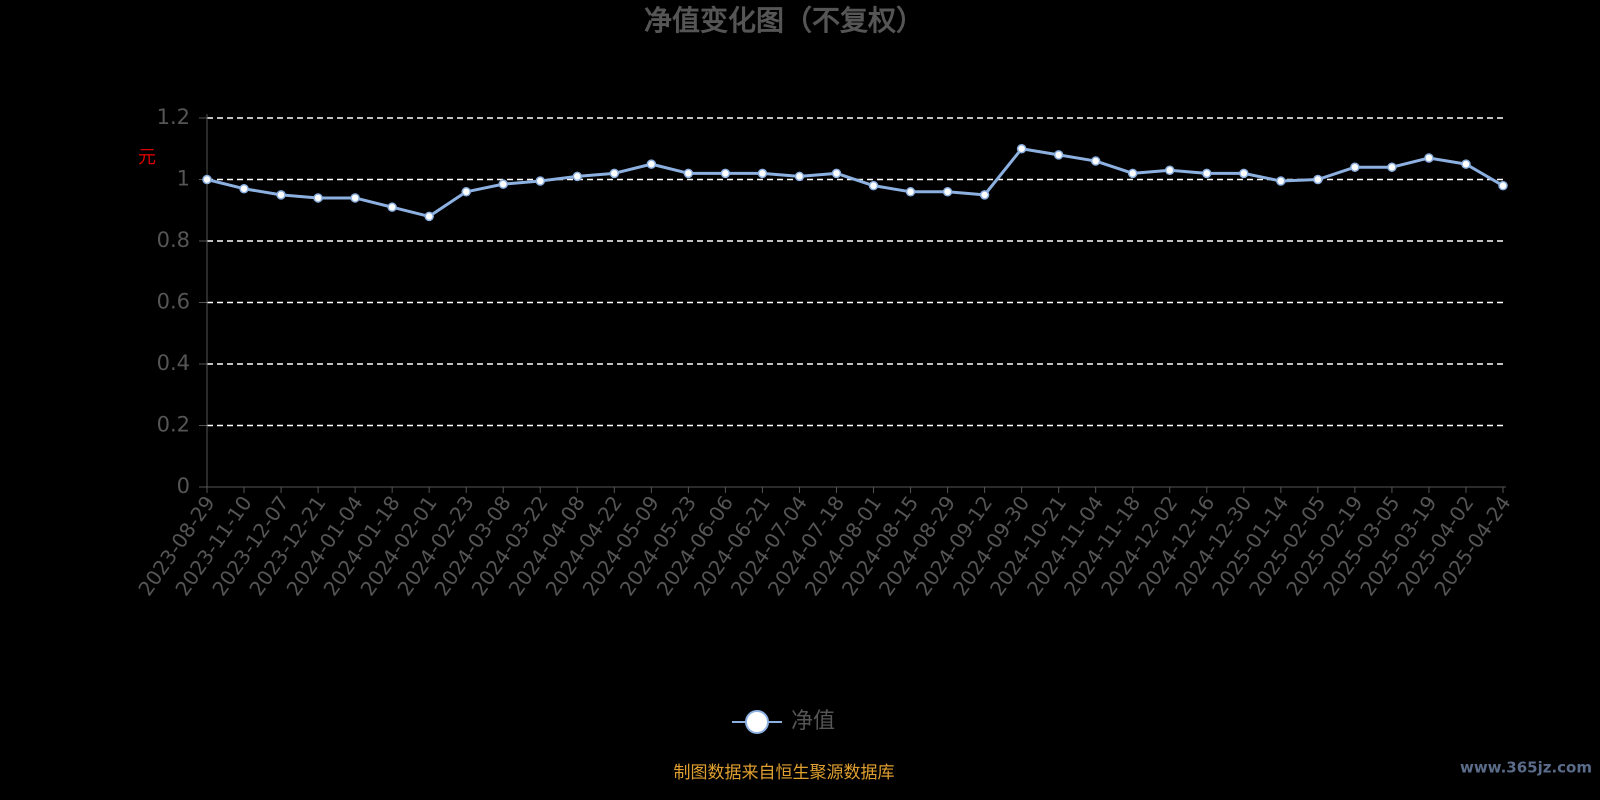 The height and width of the screenshot is (800, 1600). I want to click on y-tick-label: 0, so click(183, 486).